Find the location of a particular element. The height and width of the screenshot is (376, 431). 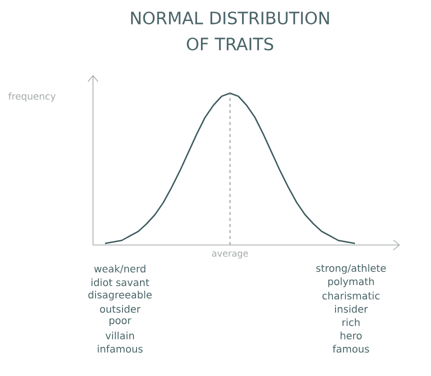

text: poor is located at coordinates (121, 322).